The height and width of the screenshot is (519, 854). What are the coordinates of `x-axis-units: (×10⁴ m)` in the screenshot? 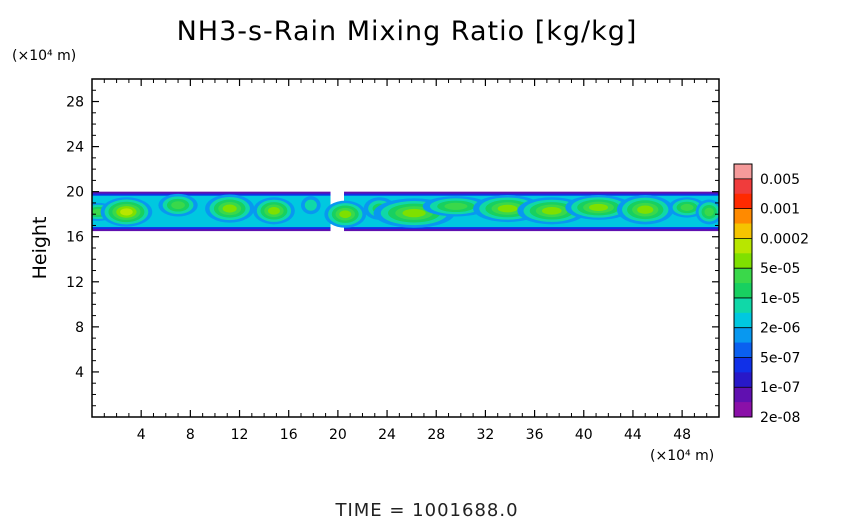 It's located at (682, 456).